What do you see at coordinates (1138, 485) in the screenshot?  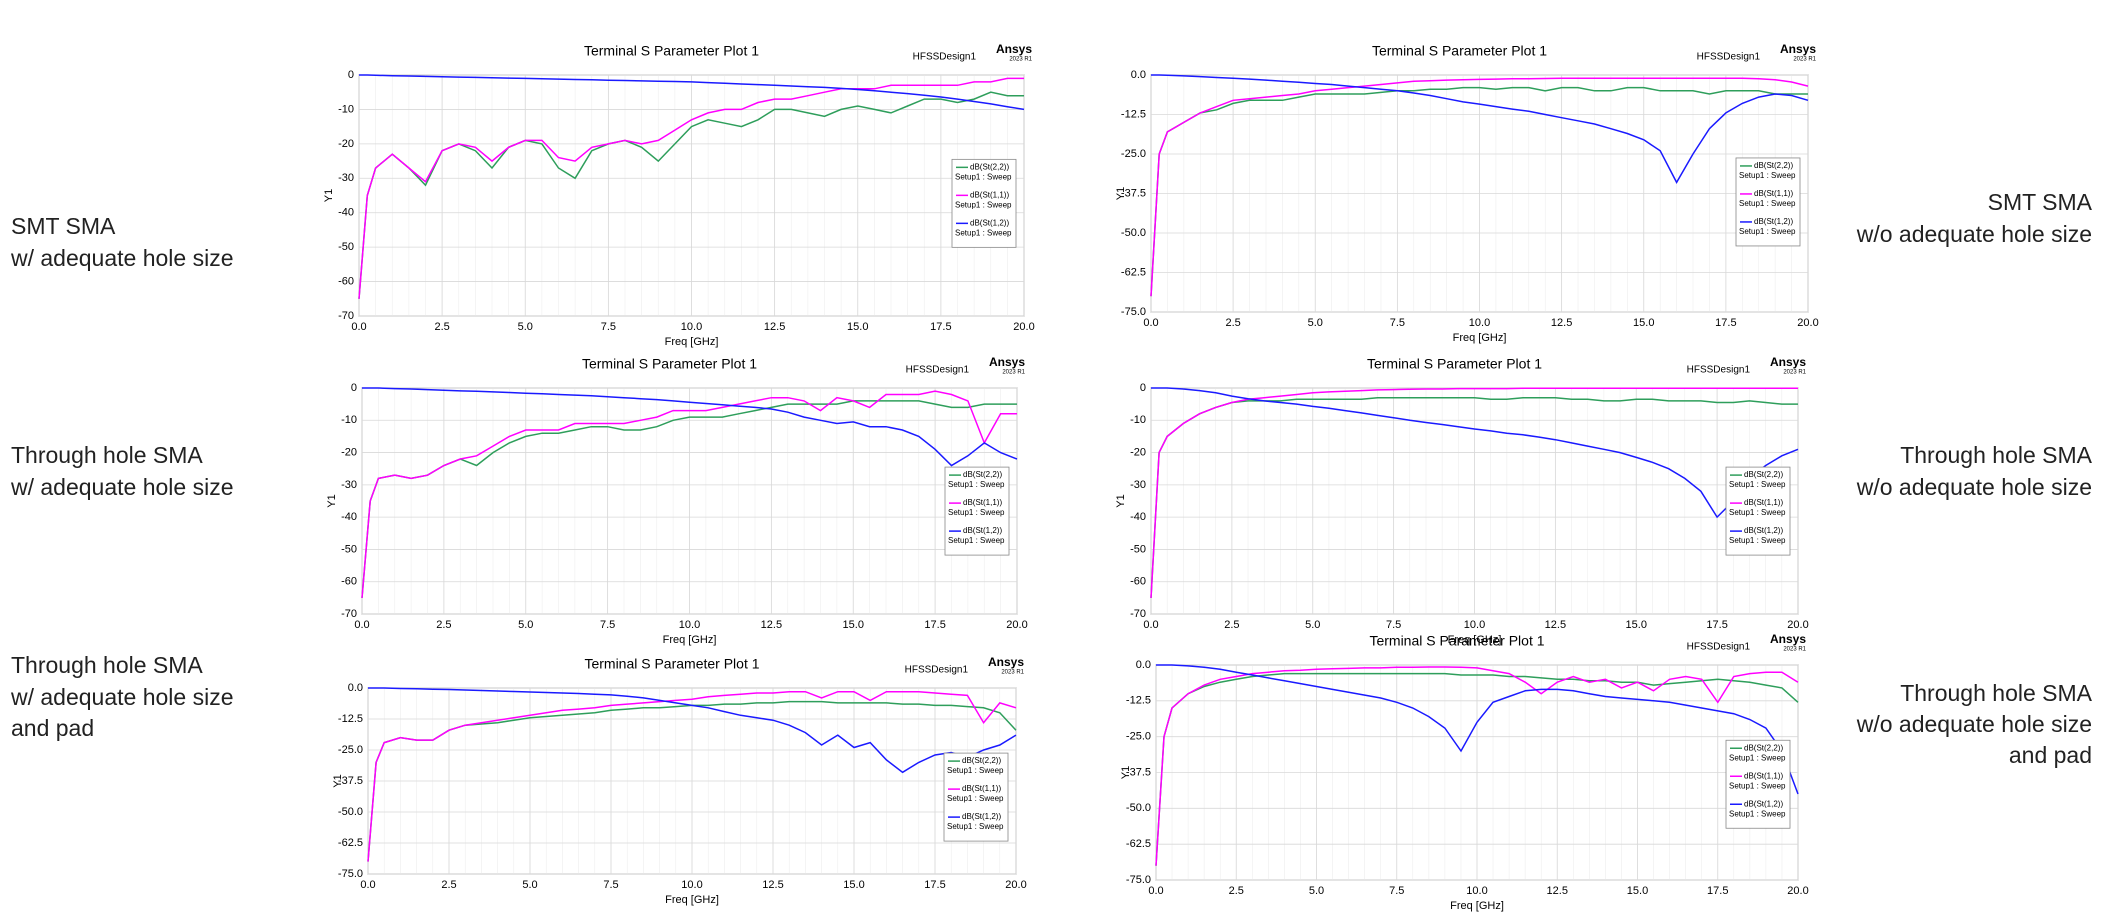 I see `y-tick-label: -30` at bounding box center [1138, 485].